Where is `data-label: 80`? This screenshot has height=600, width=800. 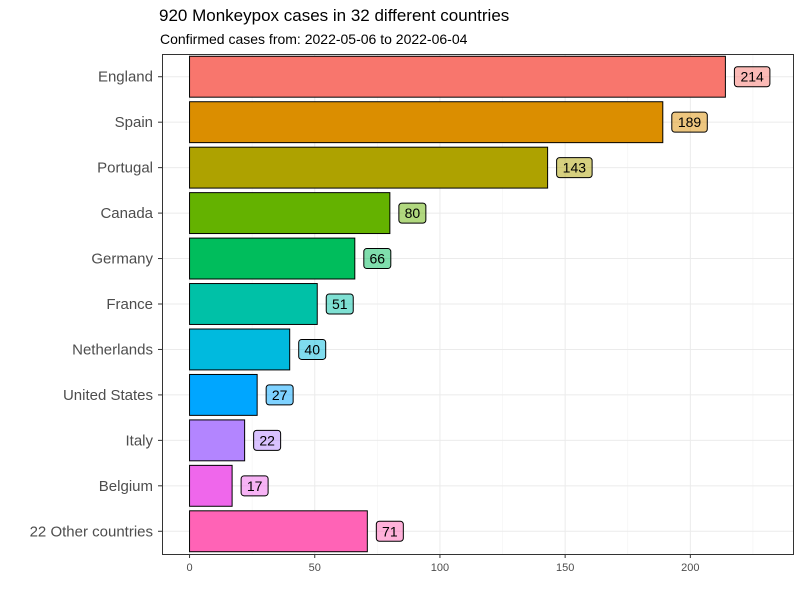 data-label: 80 is located at coordinates (413, 213).